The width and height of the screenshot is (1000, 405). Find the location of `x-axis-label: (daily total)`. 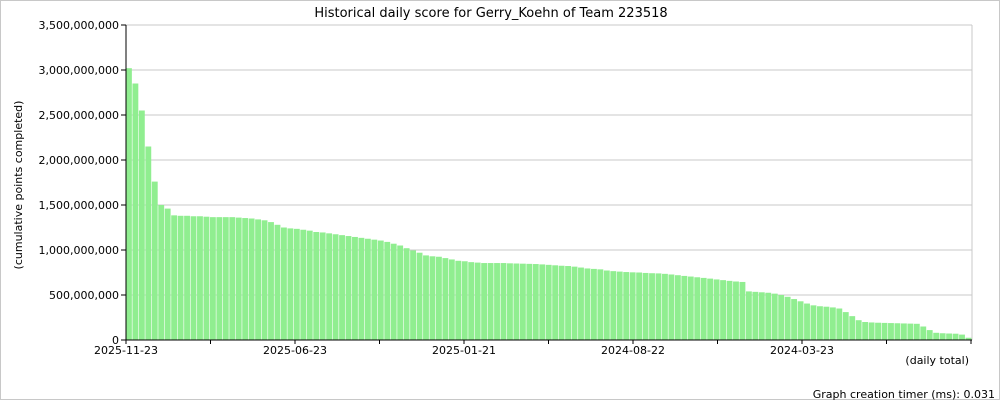

x-axis-label: (daily total) is located at coordinates (937, 360).